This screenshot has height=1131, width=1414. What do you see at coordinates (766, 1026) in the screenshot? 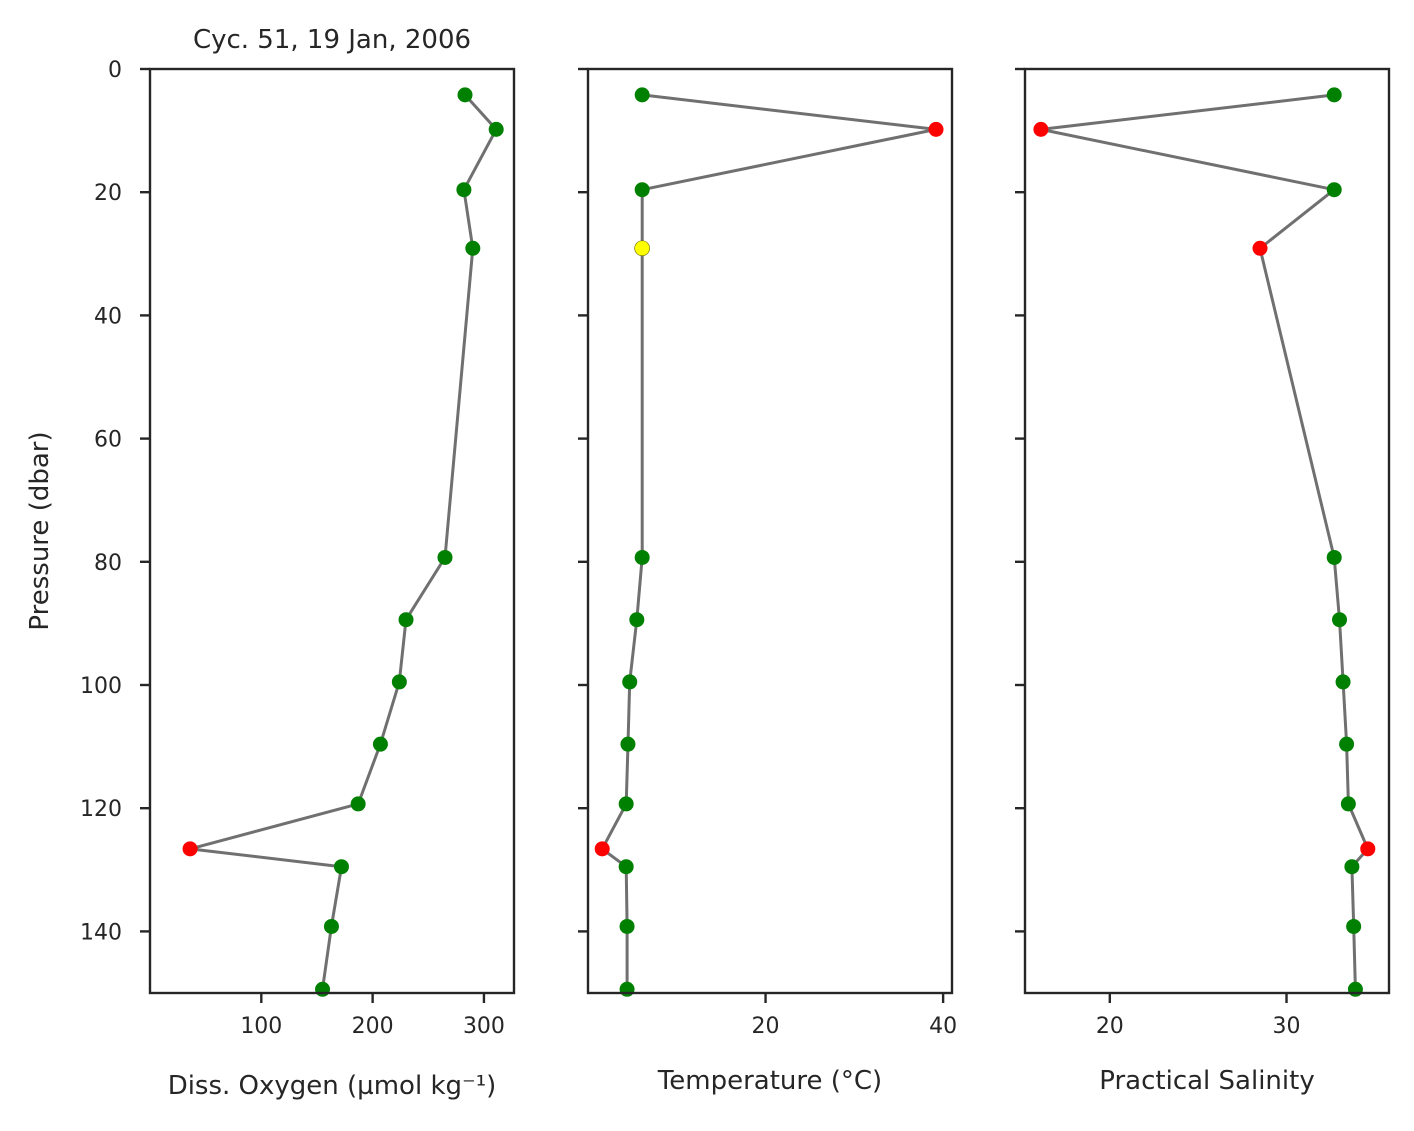
I see `temperature-x-tick-label: 20` at bounding box center [766, 1026].